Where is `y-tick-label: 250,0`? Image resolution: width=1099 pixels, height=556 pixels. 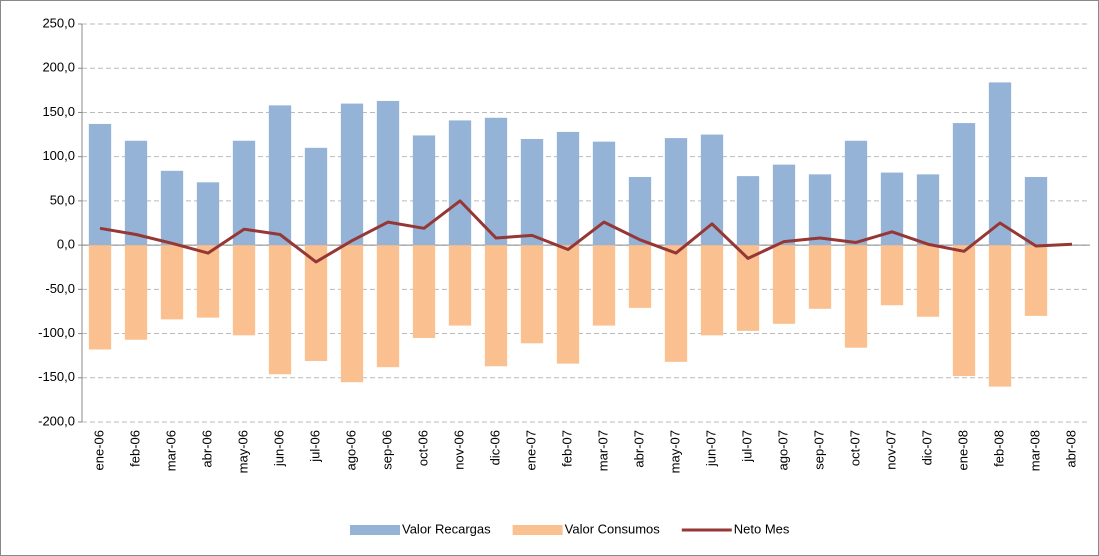
y-tick-label: 250,0 is located at coordinates (58, 22).